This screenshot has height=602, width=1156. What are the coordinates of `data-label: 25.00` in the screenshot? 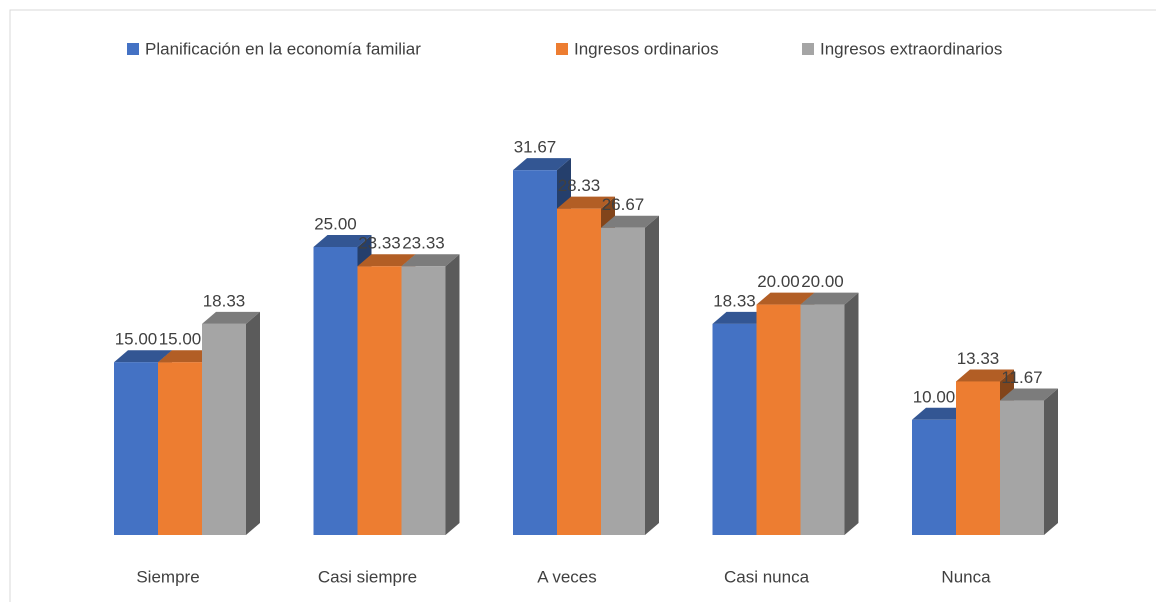 It's located at (335, 223).